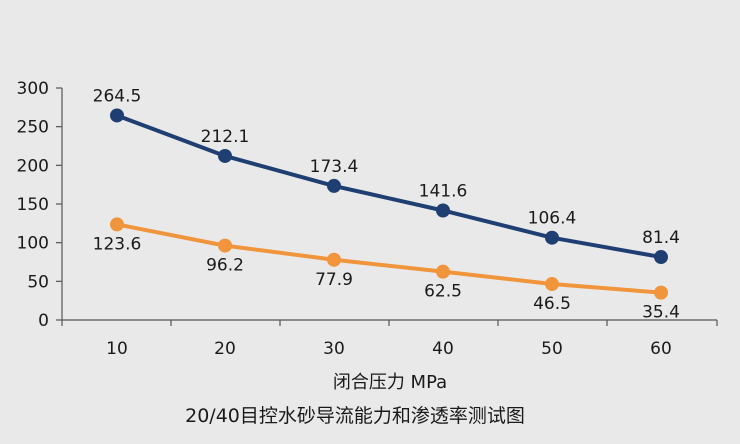 The width and height of the screenshot is (740, 444). What do you see at coordinates (355, 416) in the screenshot?
I see `chart-title: 20/40目控水砂导流能力和渗透率测试图` at bounding box center [355, 416].